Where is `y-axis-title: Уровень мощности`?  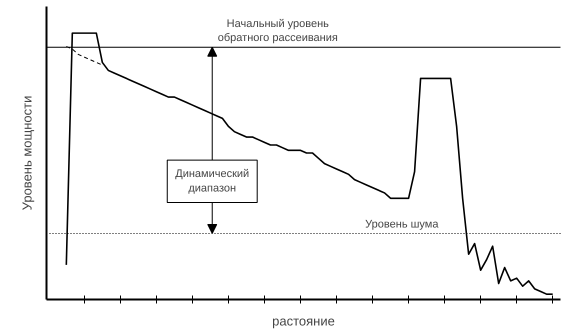
y-axis-title: Уровень мощности is located at coordinates (27, 153).